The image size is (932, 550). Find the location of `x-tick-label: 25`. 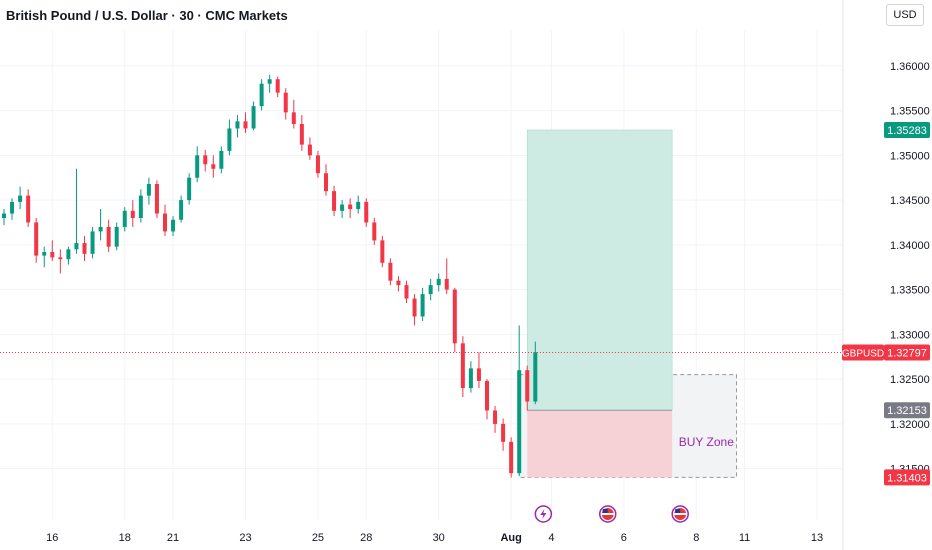

x-tick-label: 25 is located at coordinates (318, 538).